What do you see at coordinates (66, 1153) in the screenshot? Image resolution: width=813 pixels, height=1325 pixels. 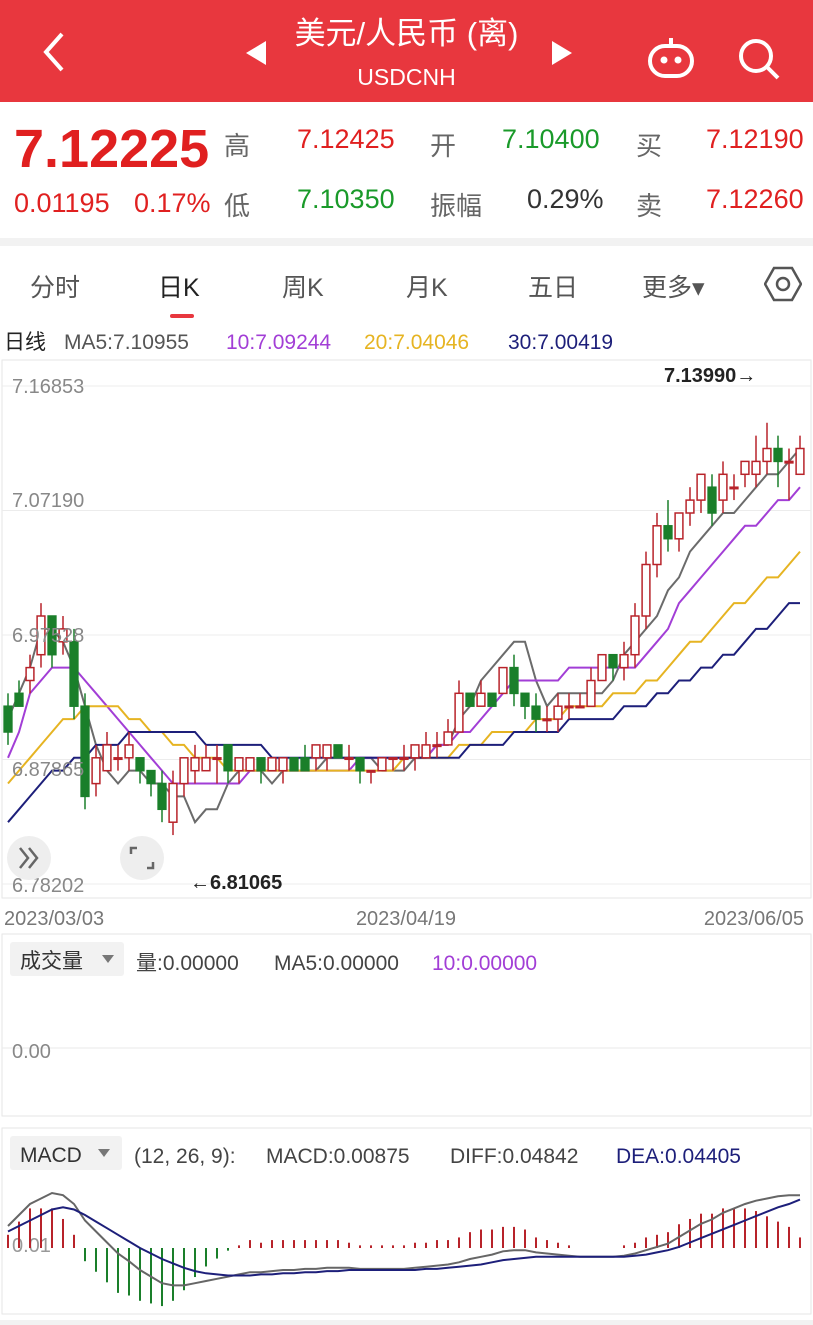 I see `macd-indicator-select` at bounding box center [66, 1153].